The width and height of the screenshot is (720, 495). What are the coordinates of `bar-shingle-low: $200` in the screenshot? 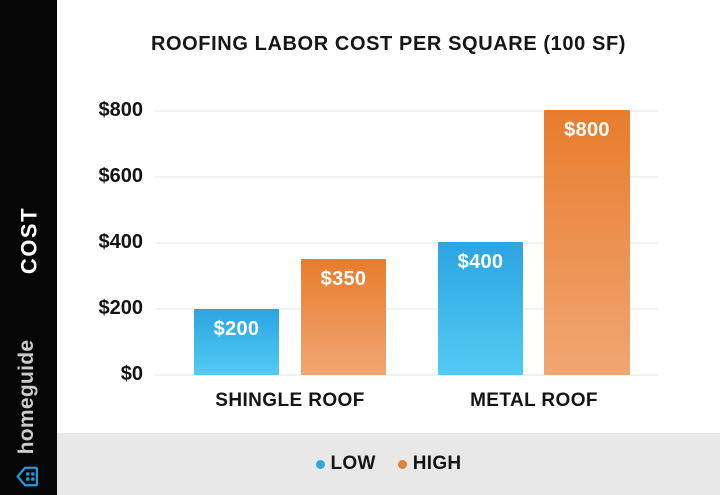 It's located at (236, 342).